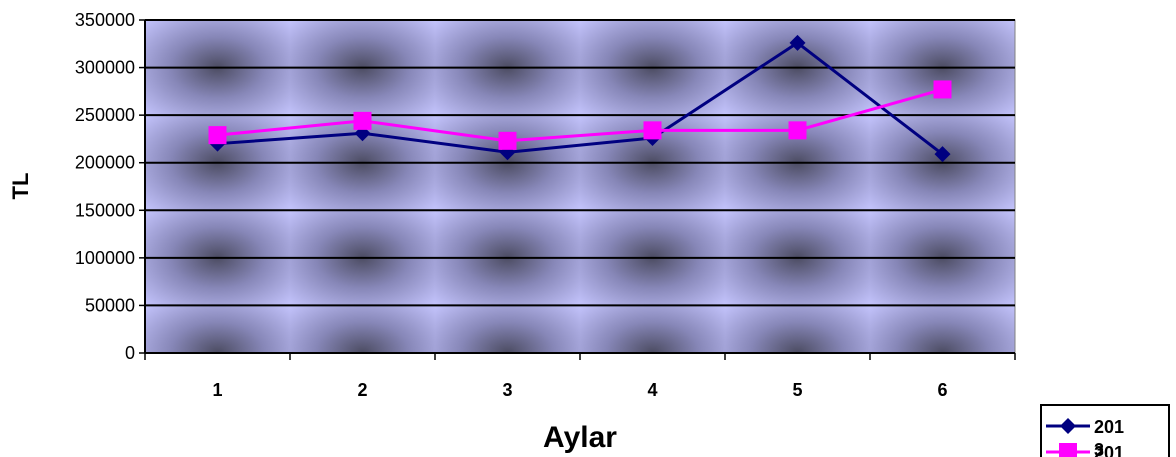 The height and width of the screenshot is (457, 1176). What do you see at coordinates (942, 390) in the screenshot?
I see `x-tick-label: 6` at bounding box center [942, 390].